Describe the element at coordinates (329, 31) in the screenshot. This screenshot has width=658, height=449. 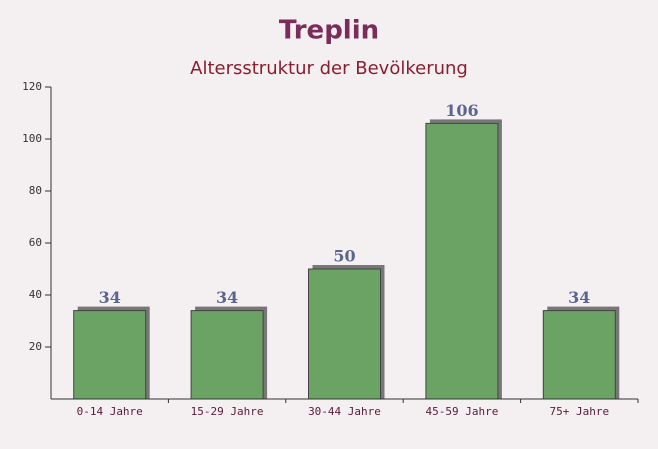
I see `chart-title: Treplin` at that location.